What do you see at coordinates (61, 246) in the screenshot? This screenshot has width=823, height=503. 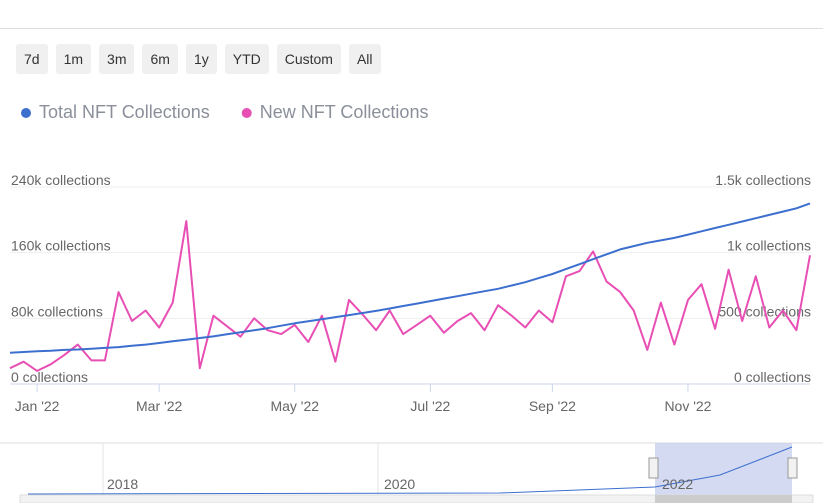 I see `y-tick-label: 160k collections` at bounding box center [61, 246].